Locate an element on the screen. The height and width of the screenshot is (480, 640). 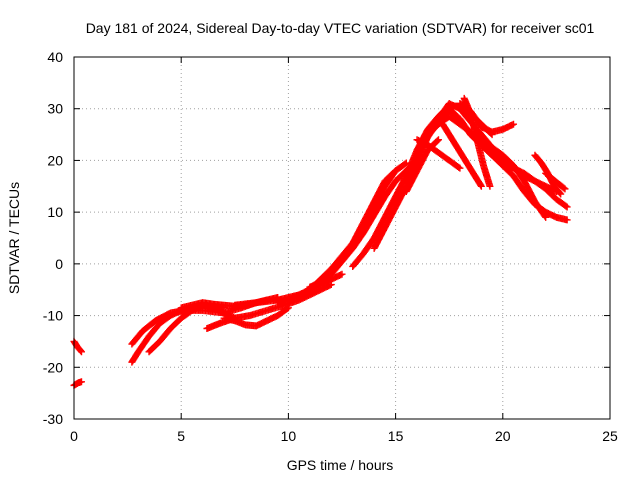
y-axis-label: SDTVAR / TECUs is located at coordinates (14, 238).